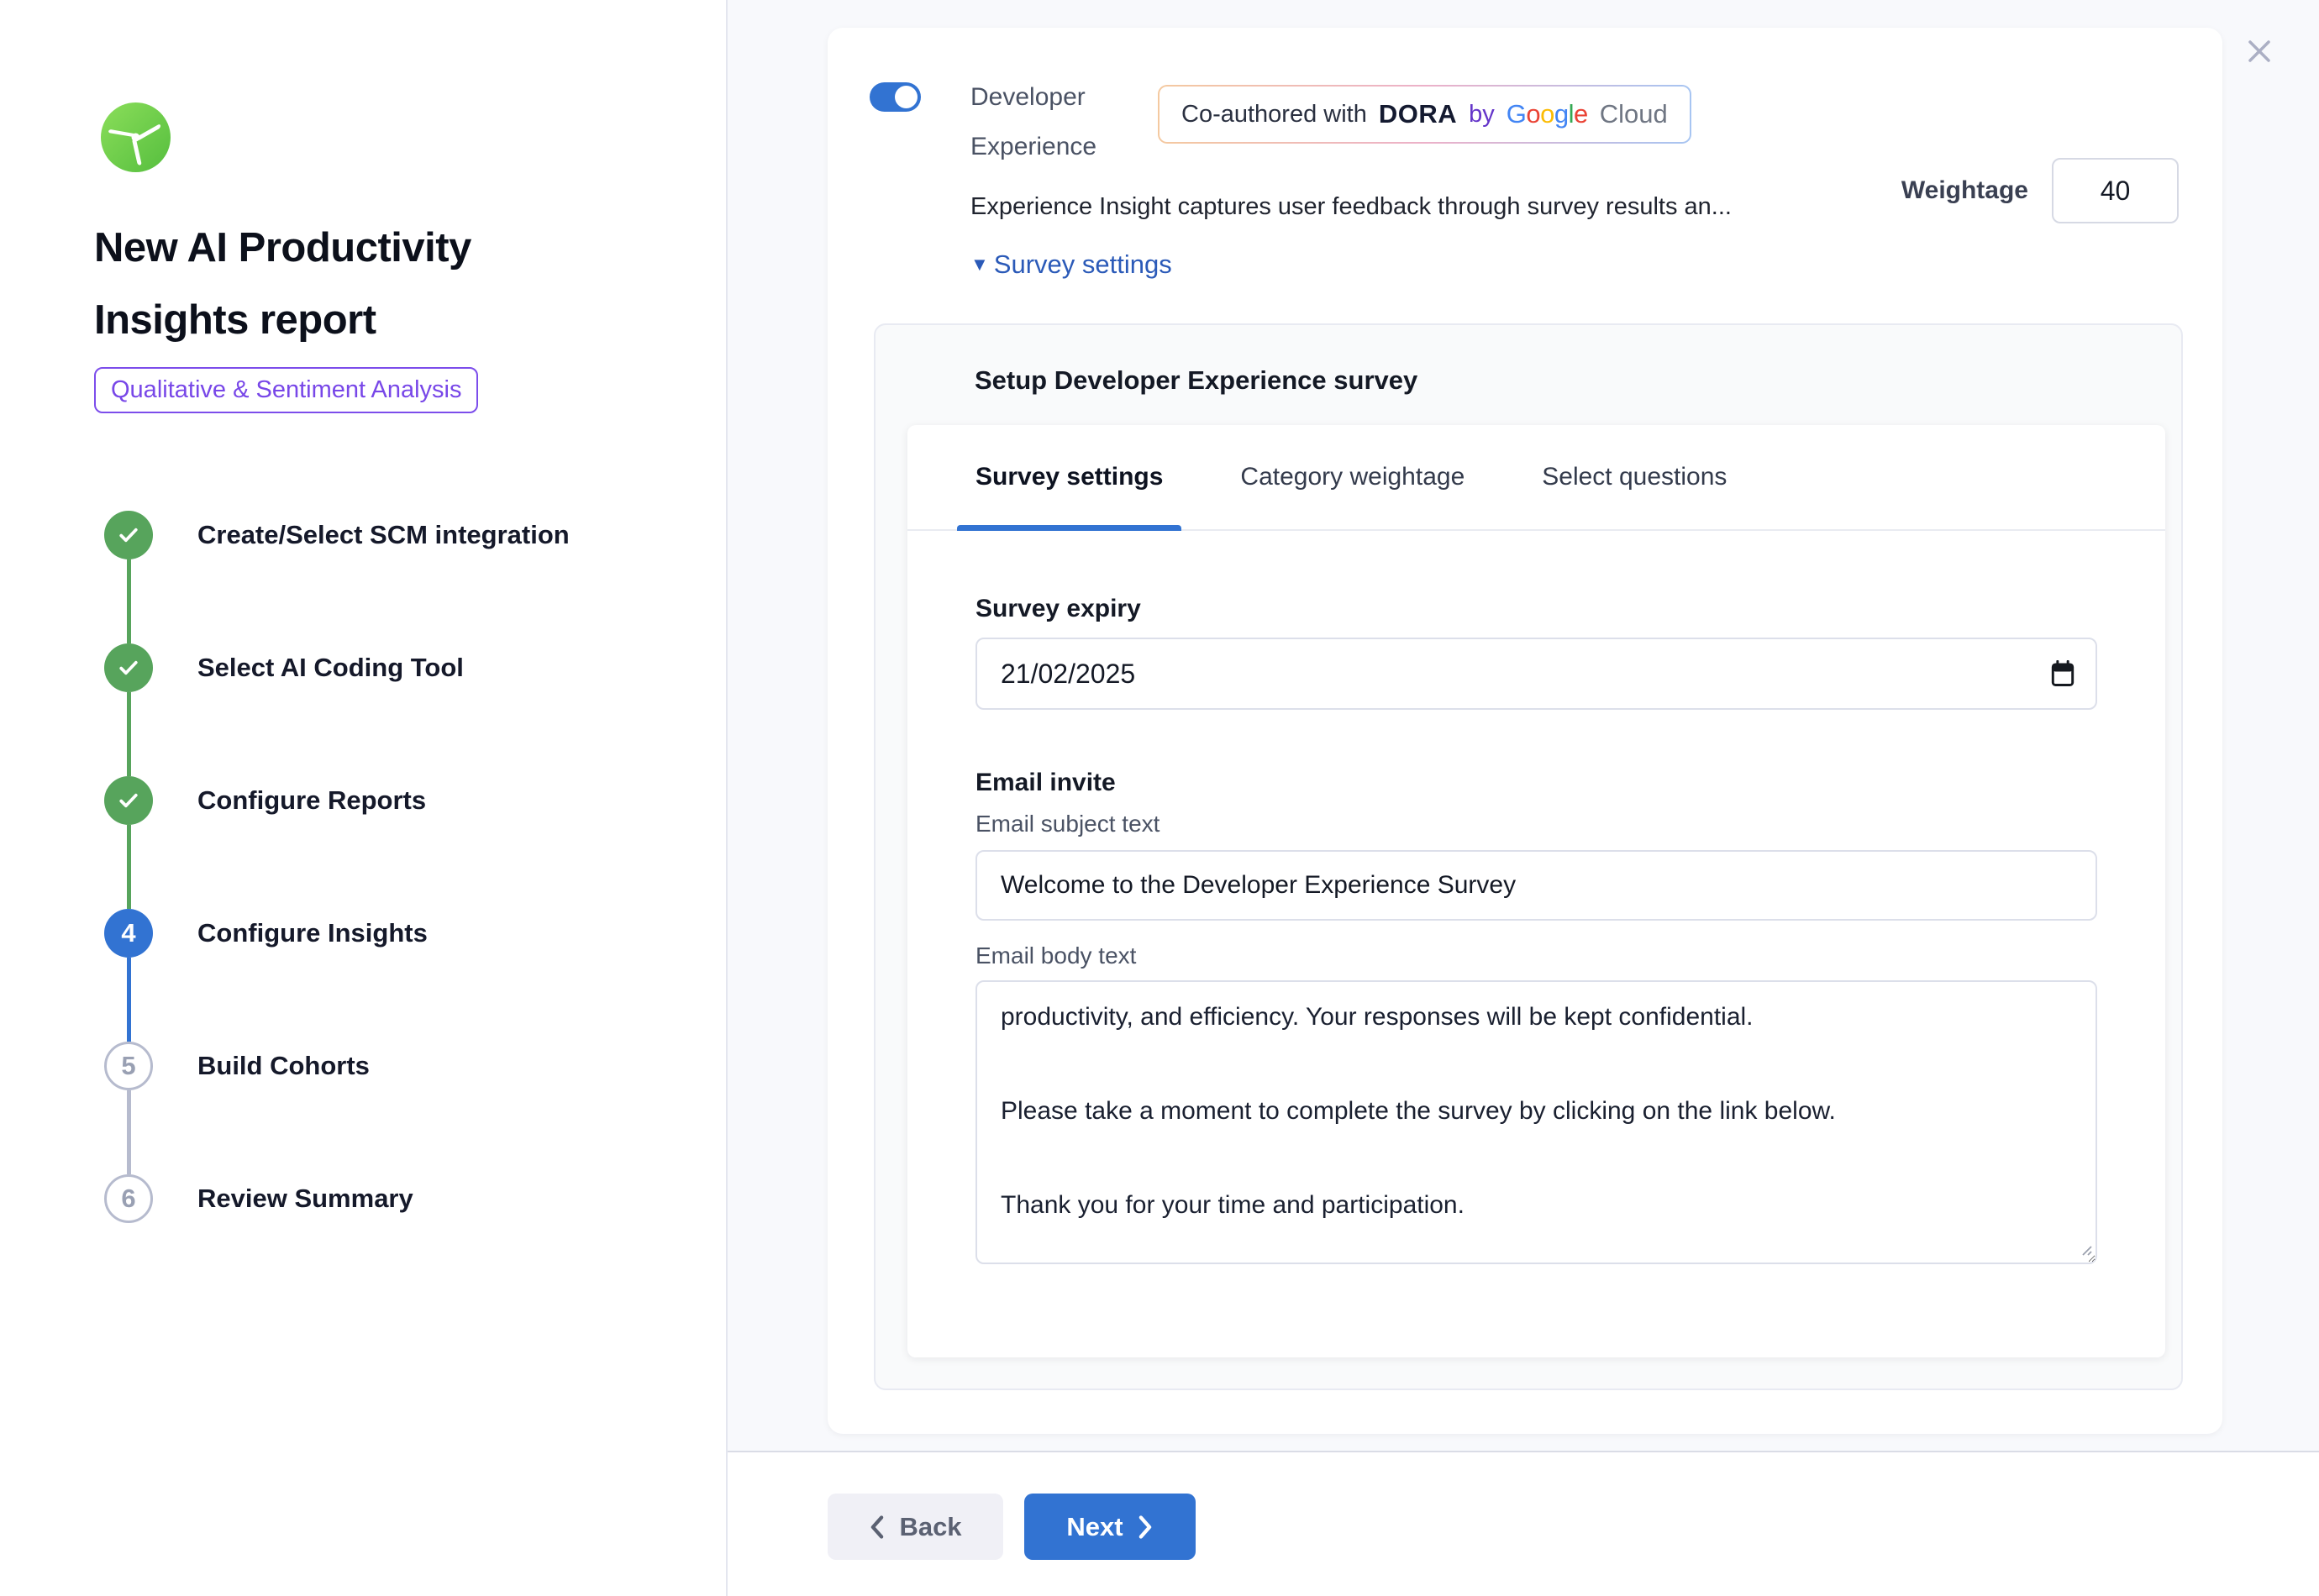  Describe the element at coordinates (1548, 114) in the screenshot. I see `google-wordmark: Google` at that location.